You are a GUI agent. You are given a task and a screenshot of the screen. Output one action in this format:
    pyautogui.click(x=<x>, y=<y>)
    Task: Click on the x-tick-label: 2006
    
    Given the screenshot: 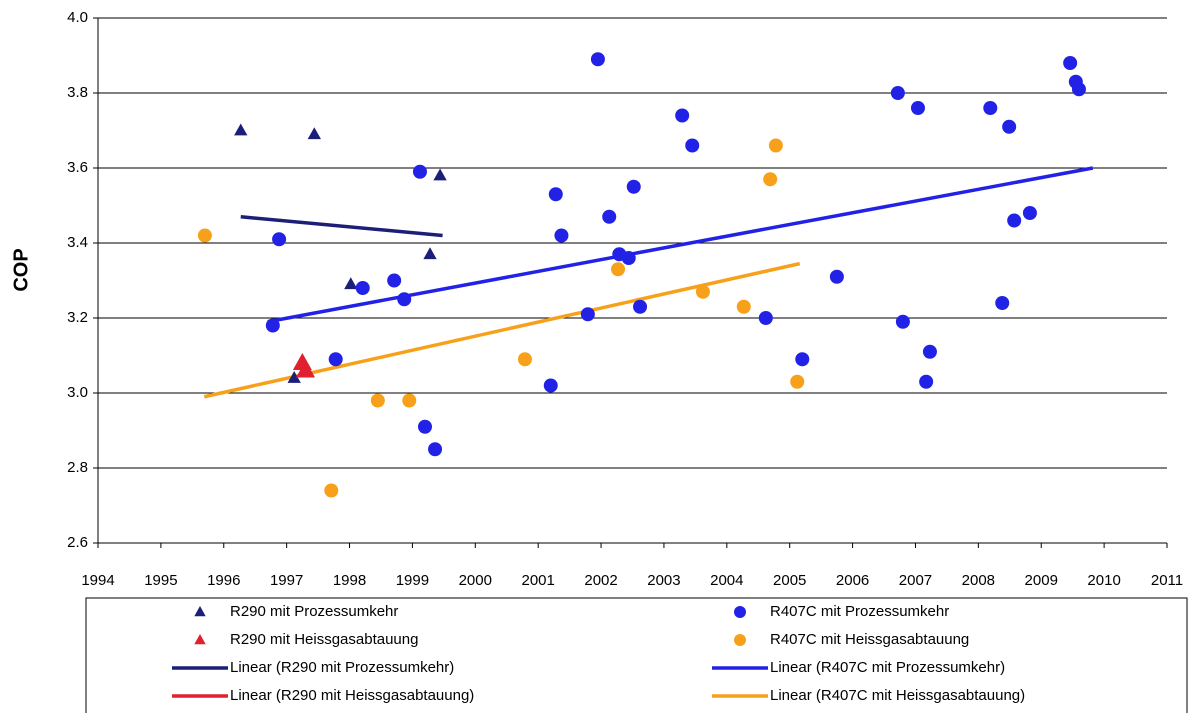 What is the action you would take?
    pyautogui.click(x=852, y=580)
    